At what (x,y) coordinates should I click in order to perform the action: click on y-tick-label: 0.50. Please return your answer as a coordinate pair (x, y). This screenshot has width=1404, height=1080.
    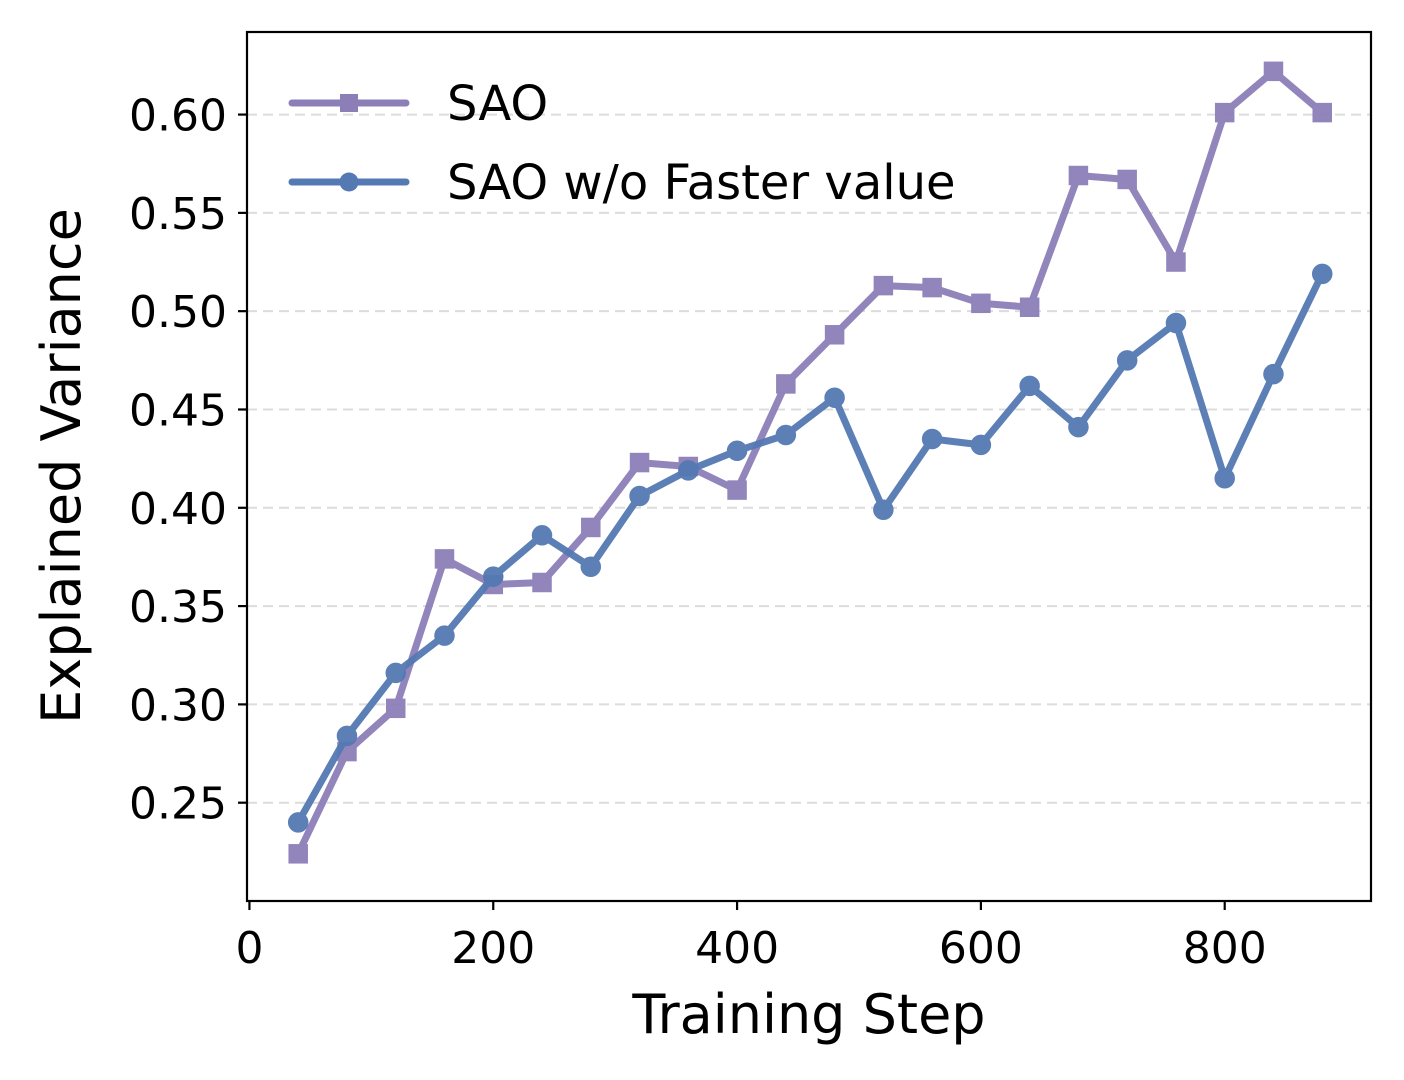
    Looking at the image, I should click on (178, 312).